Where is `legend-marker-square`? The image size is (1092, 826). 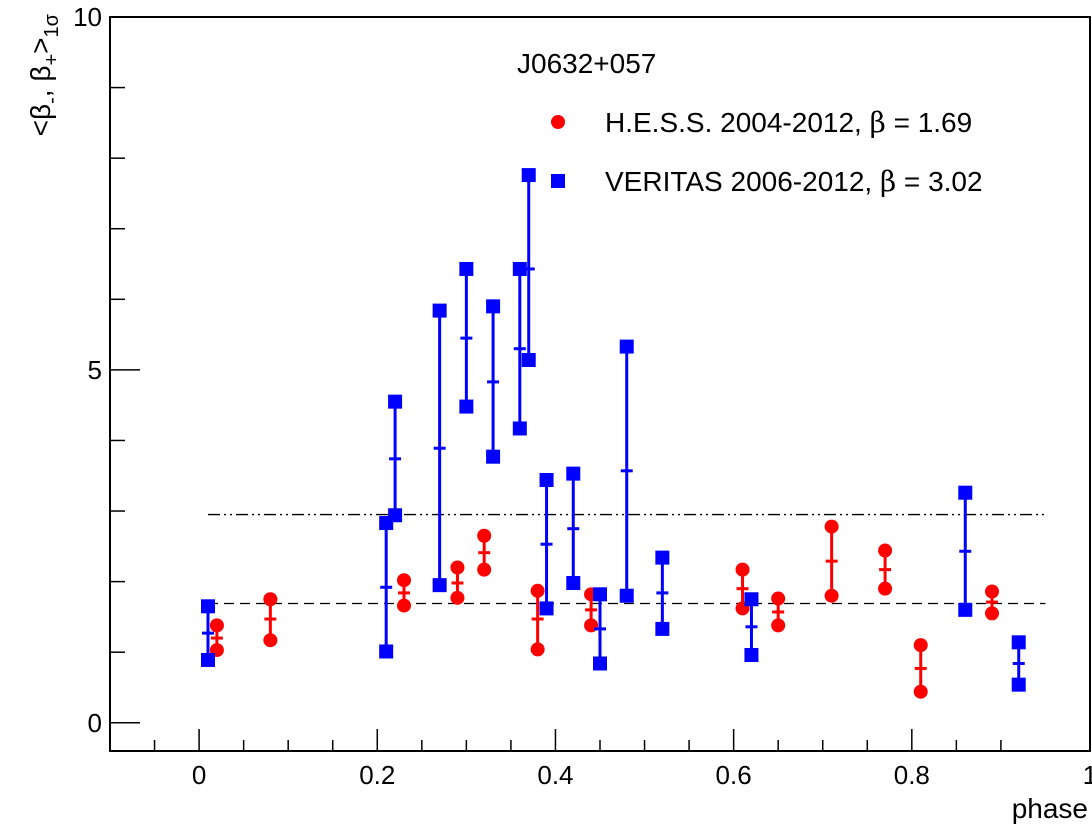
legend-marker-square is located at coordinates (558, 181).